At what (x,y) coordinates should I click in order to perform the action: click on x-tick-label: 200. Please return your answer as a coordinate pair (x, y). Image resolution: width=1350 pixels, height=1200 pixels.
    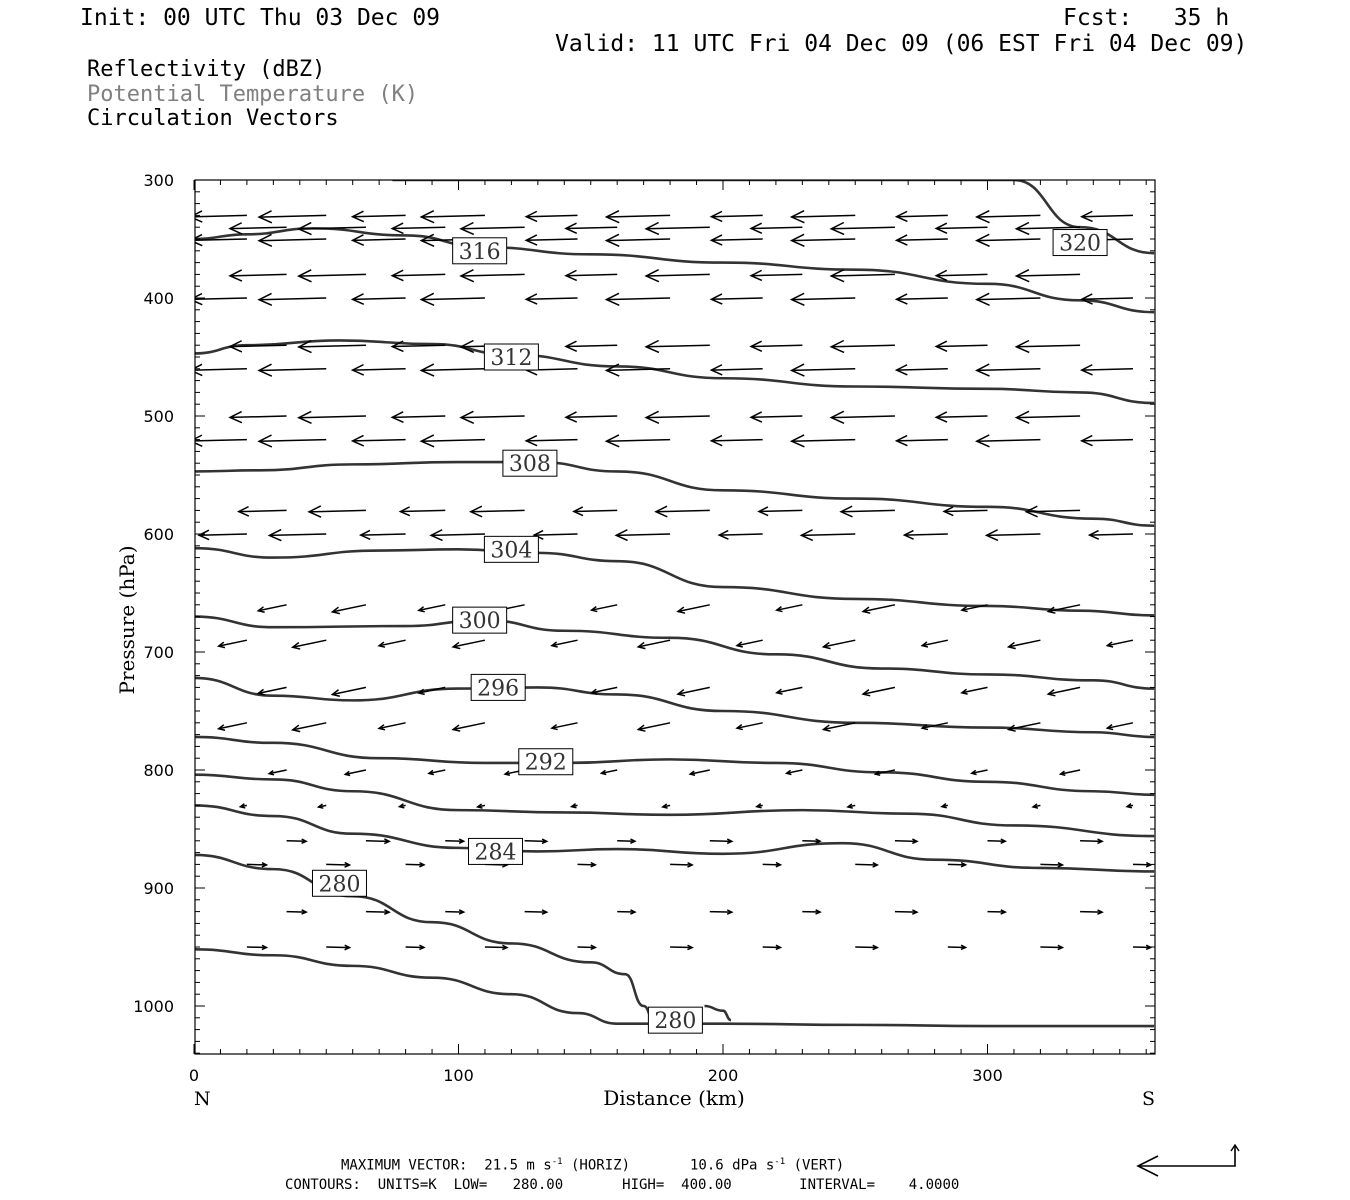
    Looking at the image, I should click on (723, 1075).